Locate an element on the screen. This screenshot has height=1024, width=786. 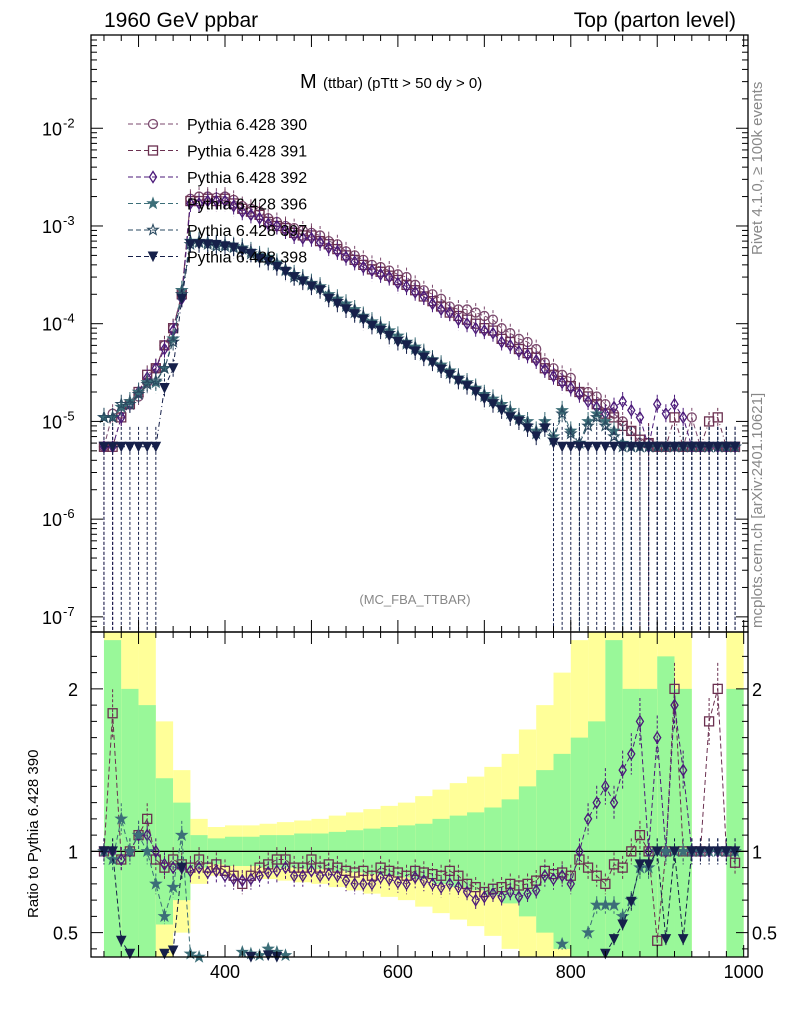
y-tick-exponent: -6 is located at coordinates (69, 513).